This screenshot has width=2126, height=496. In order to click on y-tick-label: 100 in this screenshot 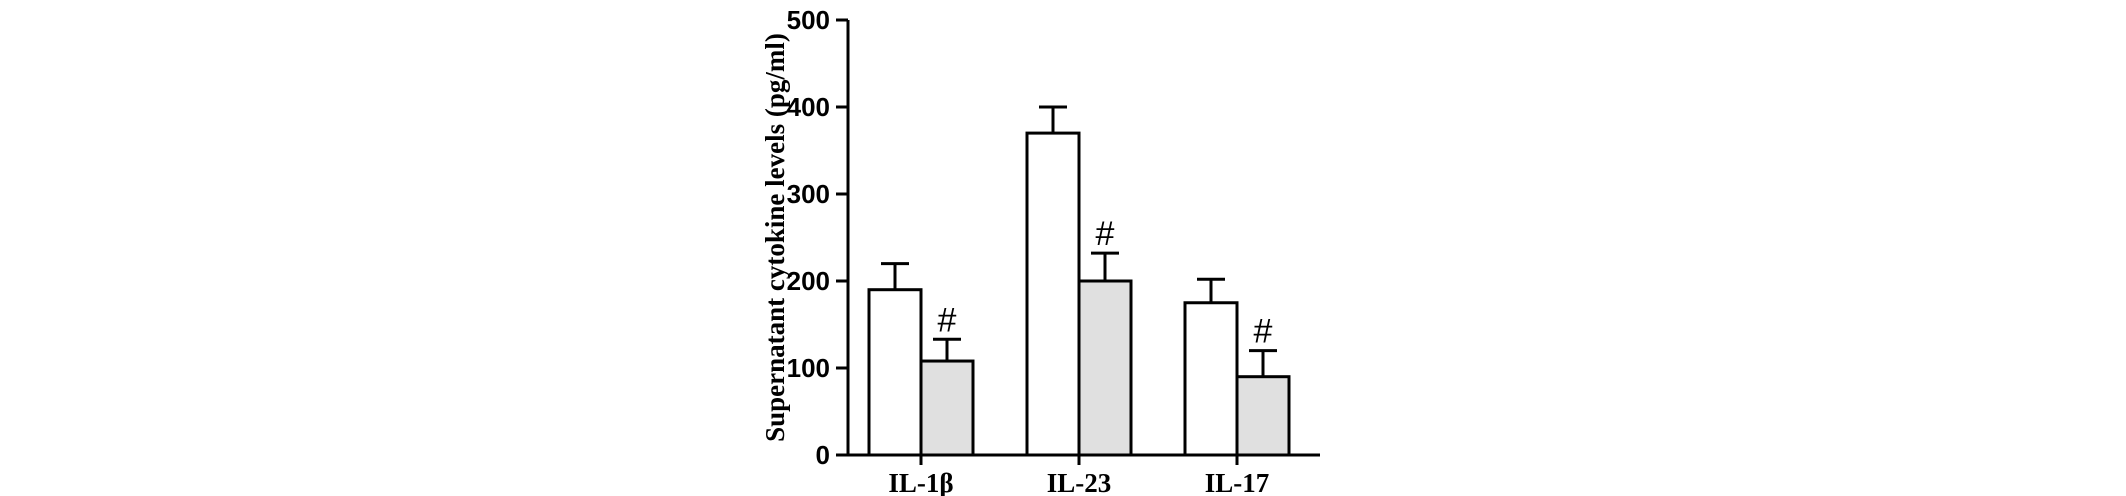, I will do `click(808, 368)`.